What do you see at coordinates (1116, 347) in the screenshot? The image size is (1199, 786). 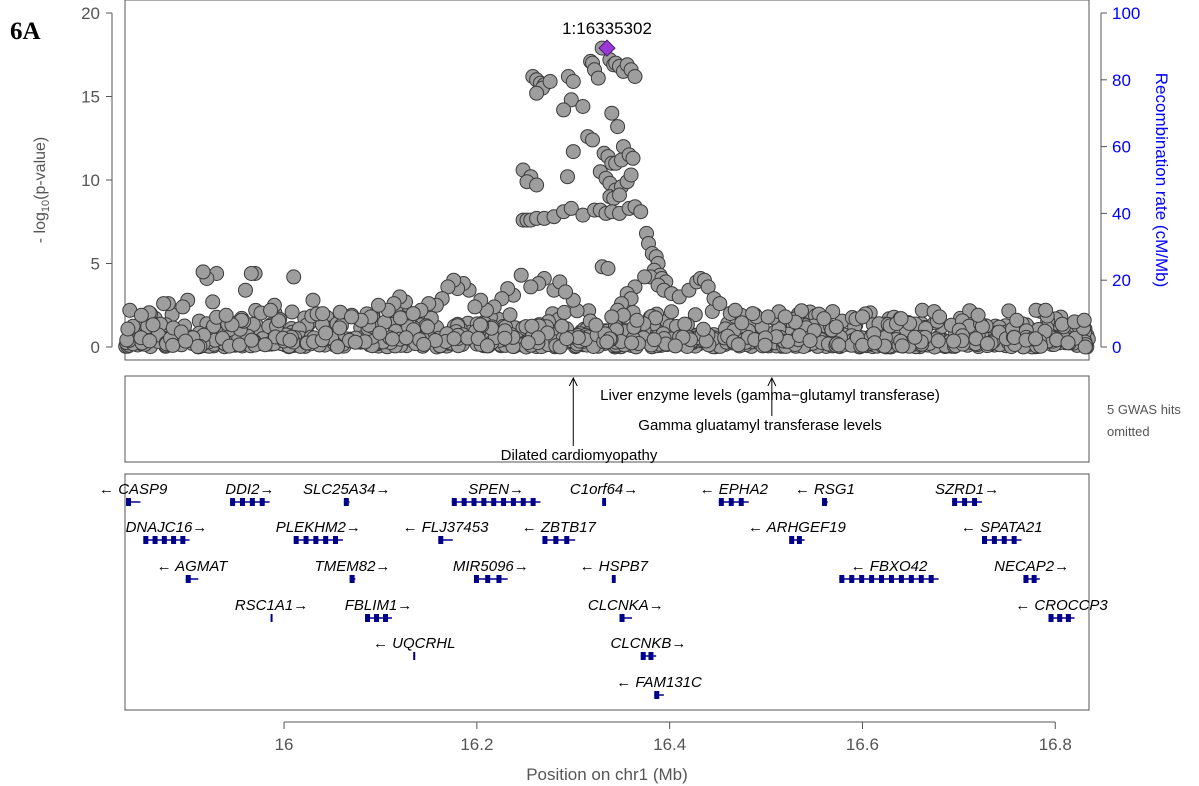 I see `right-tick-label: 0` at bounding box center [1116, 347].